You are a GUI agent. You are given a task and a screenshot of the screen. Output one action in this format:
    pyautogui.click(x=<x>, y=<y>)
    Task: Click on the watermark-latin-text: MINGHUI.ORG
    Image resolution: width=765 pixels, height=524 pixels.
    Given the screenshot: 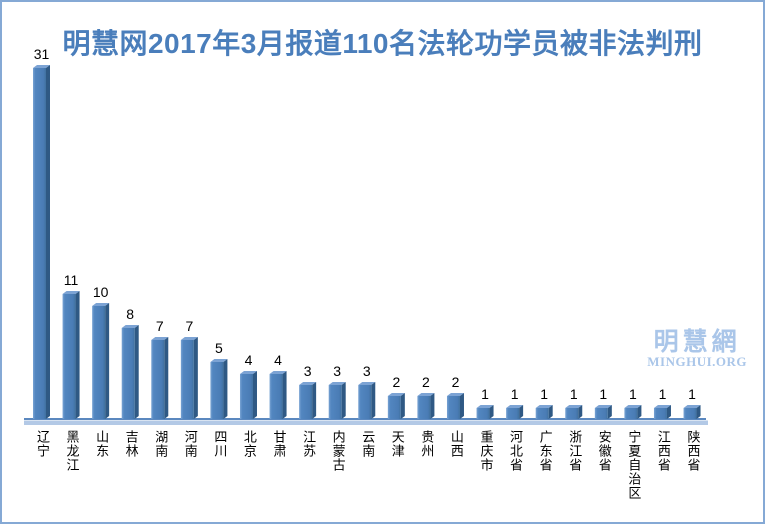 What is the action you would take?
    pyautogui.click(x=697, y=362)
    